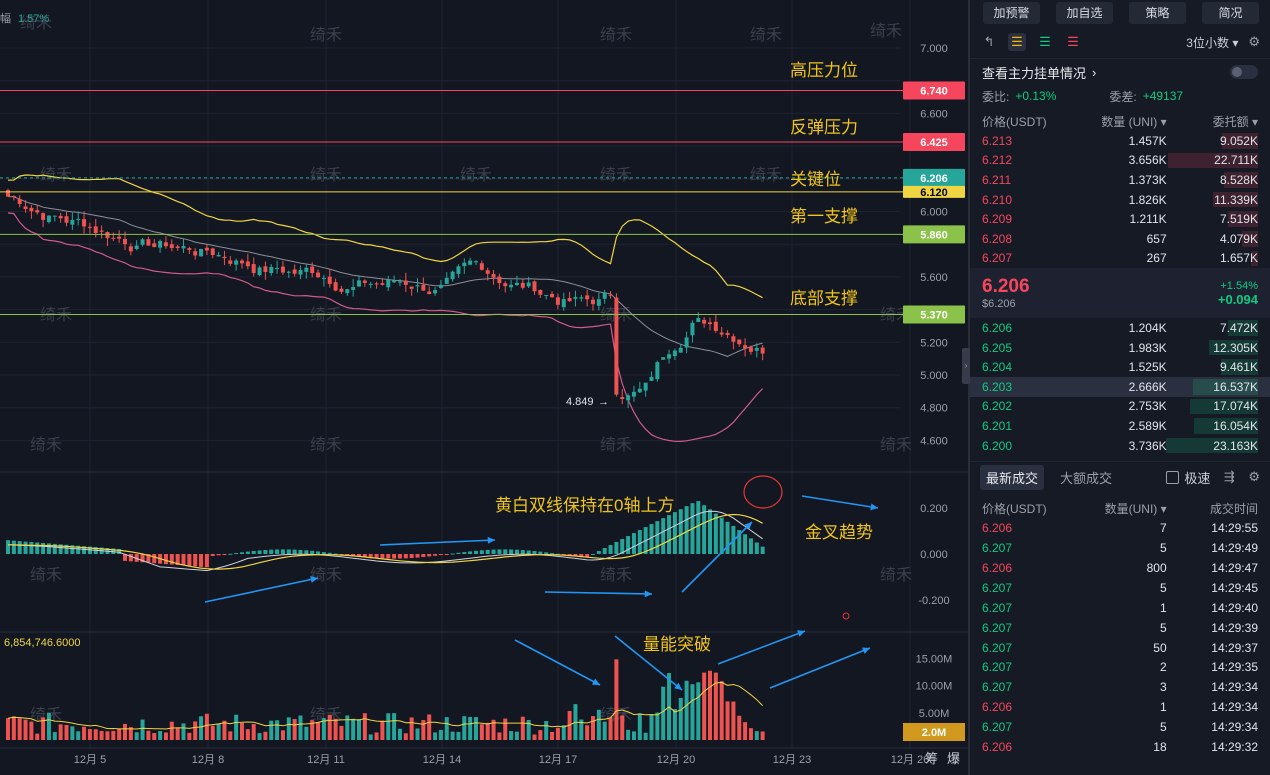  What do you see at coordinates (1173, 477) in the screenshot?
I see `checkbox-box` at bounding box center [1173, 477].